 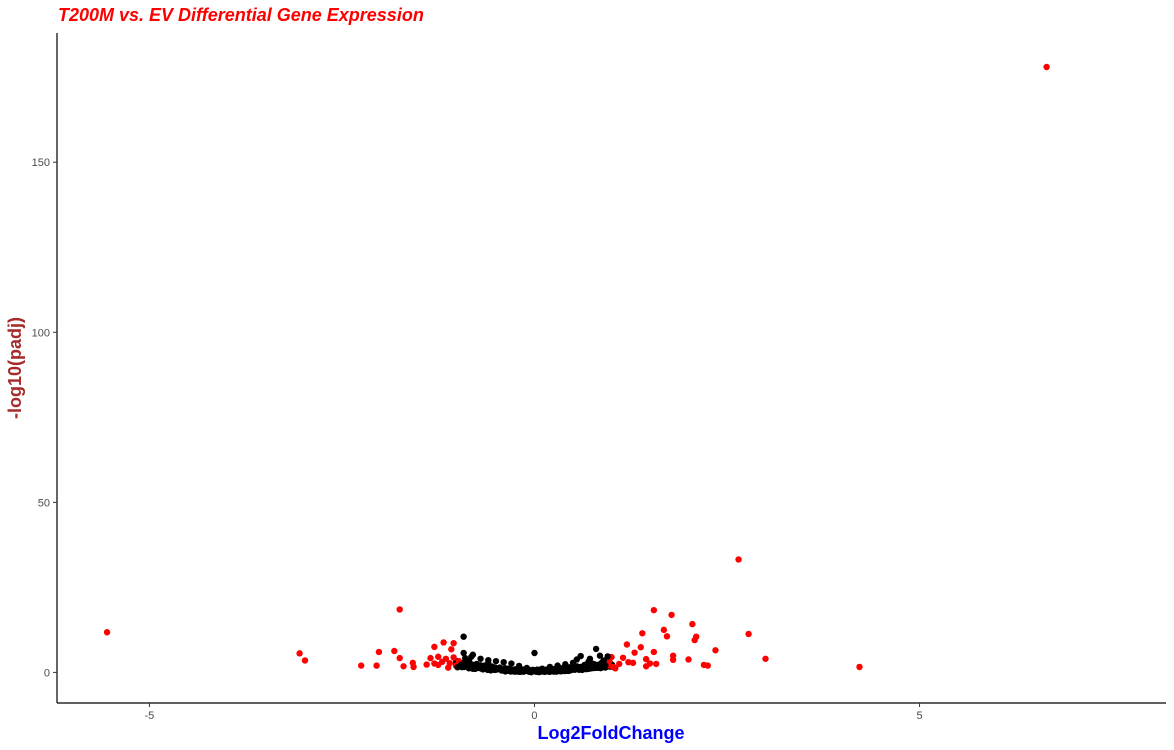 I want to click on y-tick-label: 50, so click(x=44, y=503).